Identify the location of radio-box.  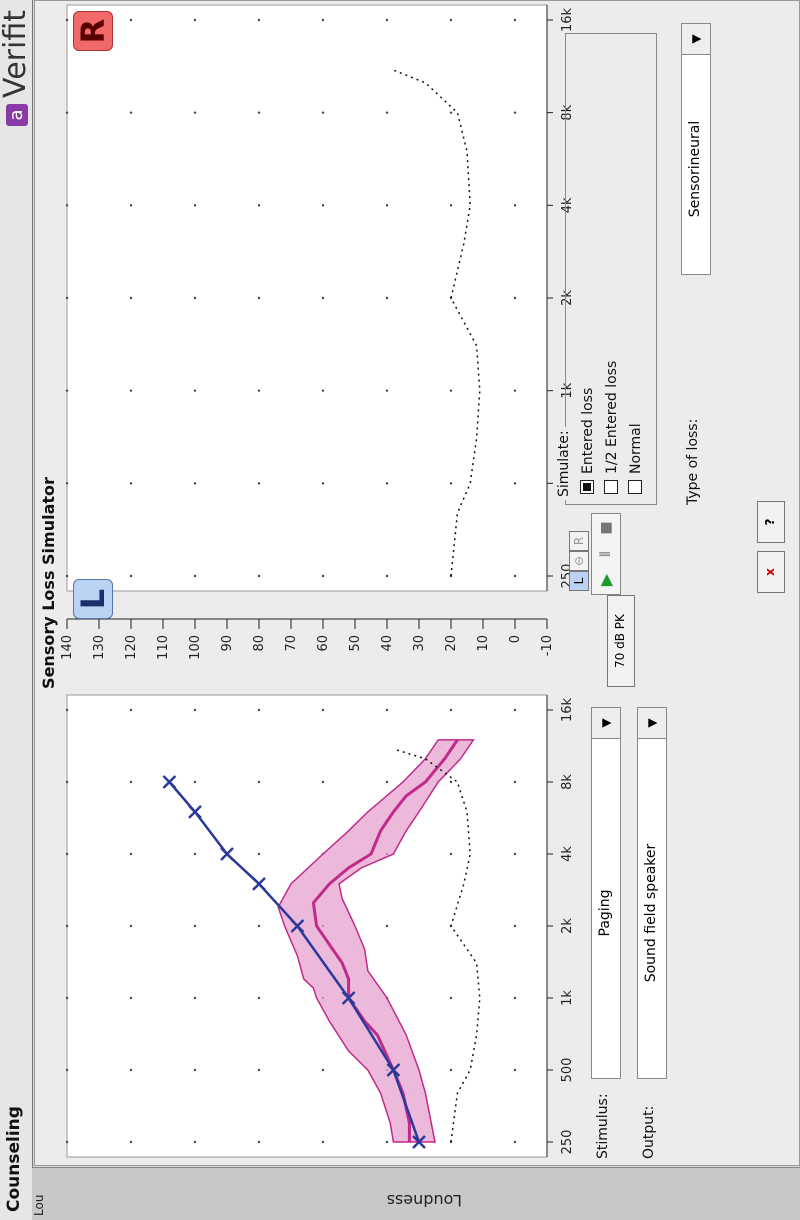
(635, 487).